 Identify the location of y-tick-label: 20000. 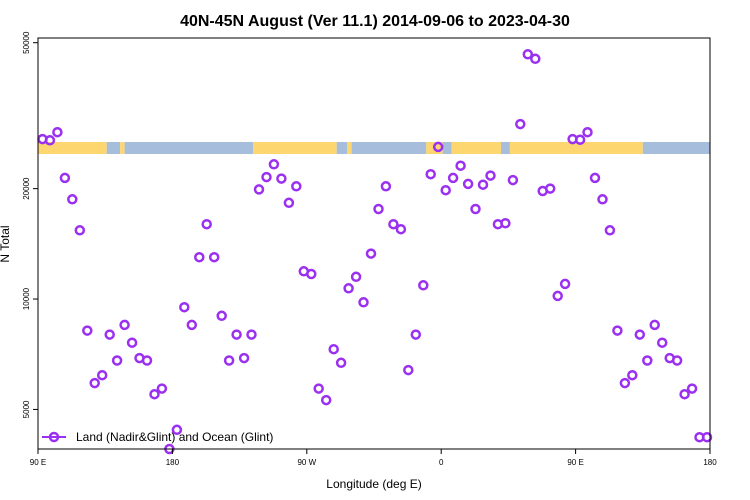
(26, 188).